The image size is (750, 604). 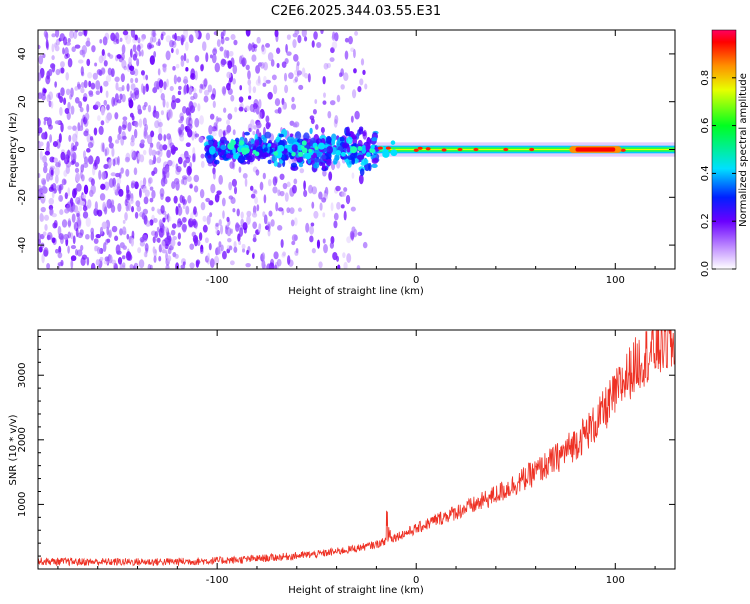 I want to click on snr-x-tick-label: -100, so click(x=217, y=580).